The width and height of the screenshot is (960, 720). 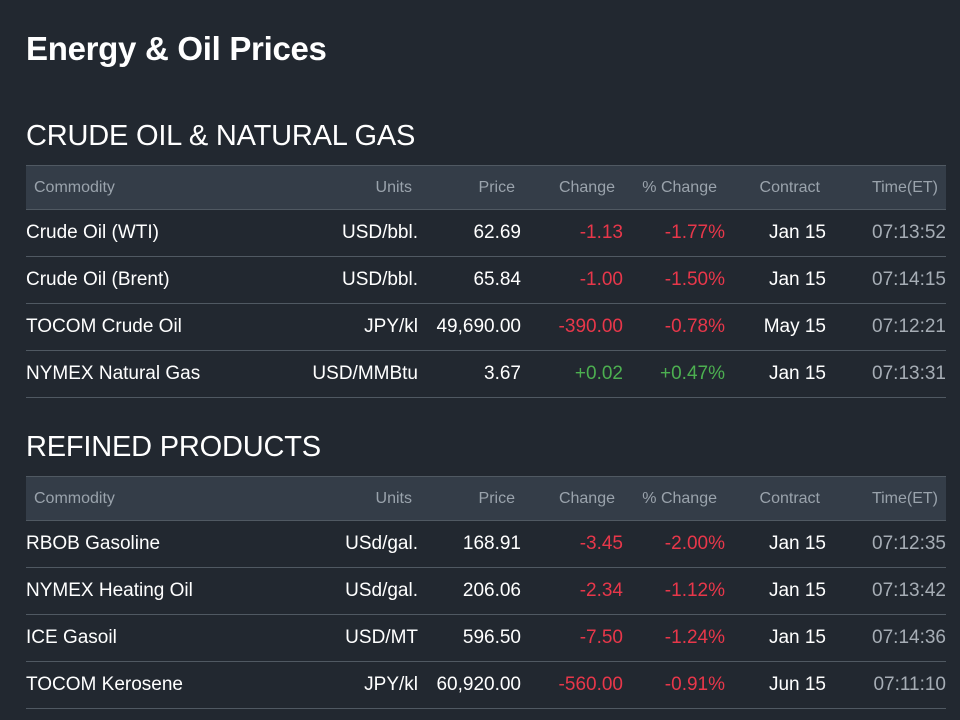 I want to click on change-cell: -390.00, so click(x=590, y=326).